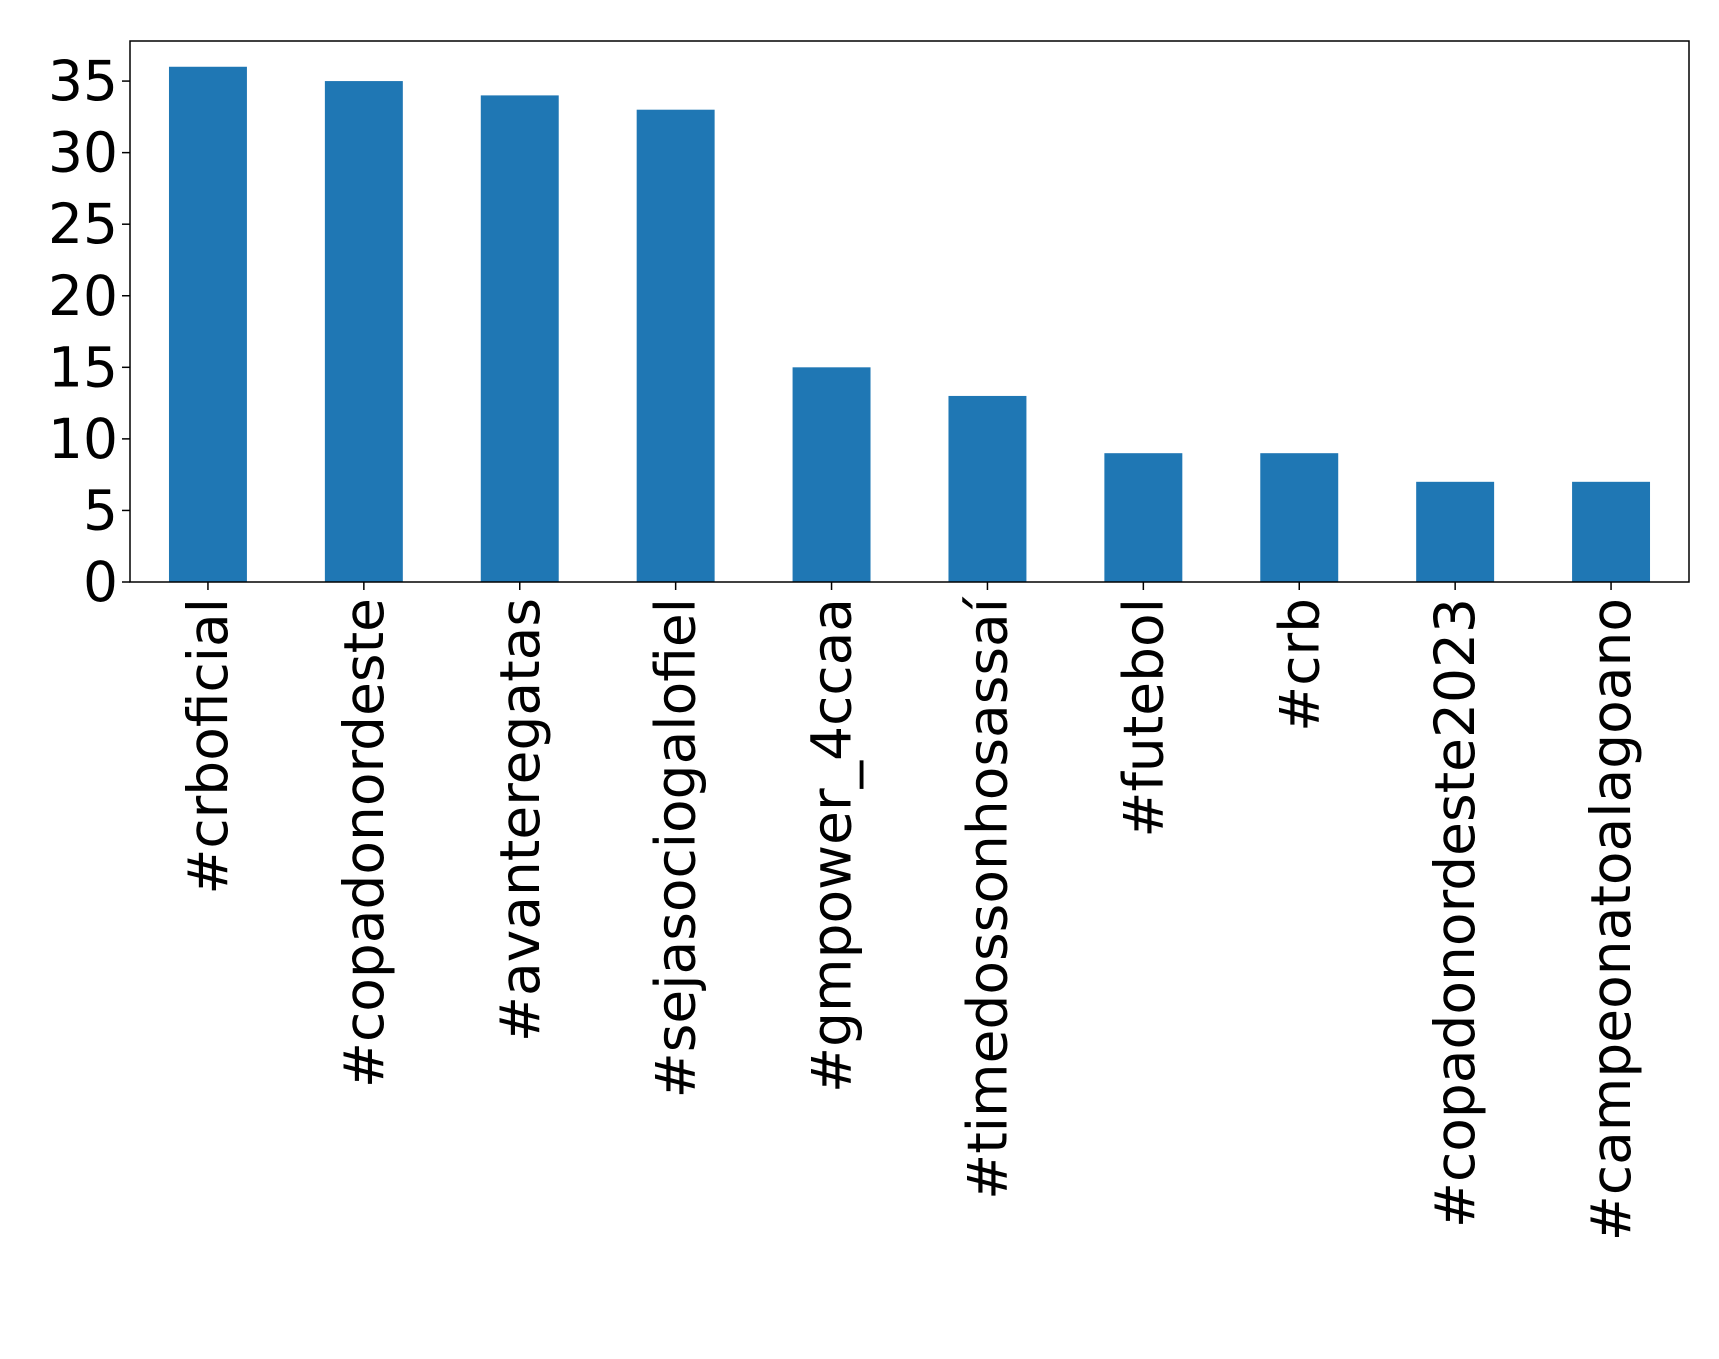 The width and height of the screenshot is (1719, 1359). I want to click on y-tick-label-1: 5, so click(100, 510).